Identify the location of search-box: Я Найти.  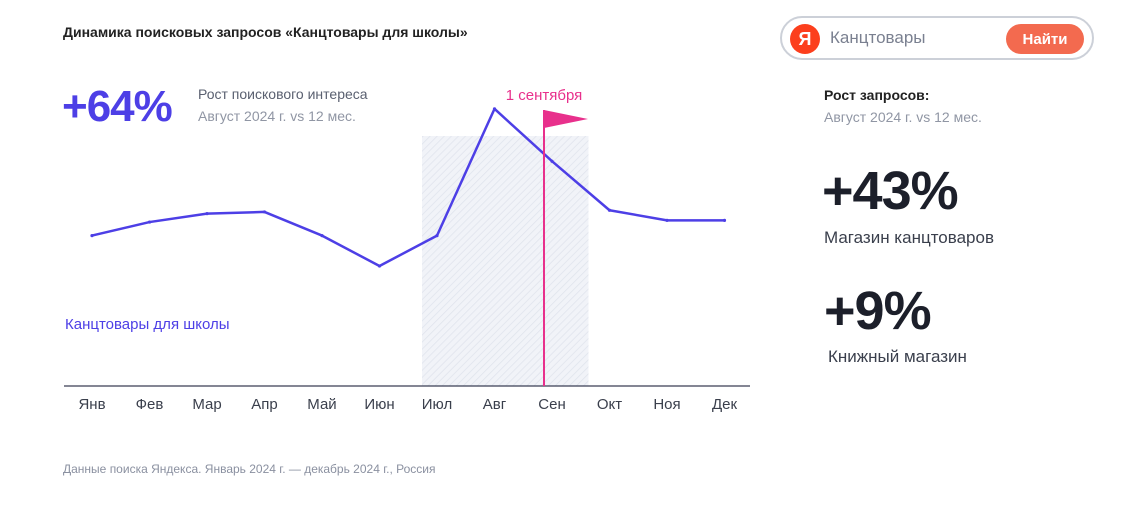
(937, 38).